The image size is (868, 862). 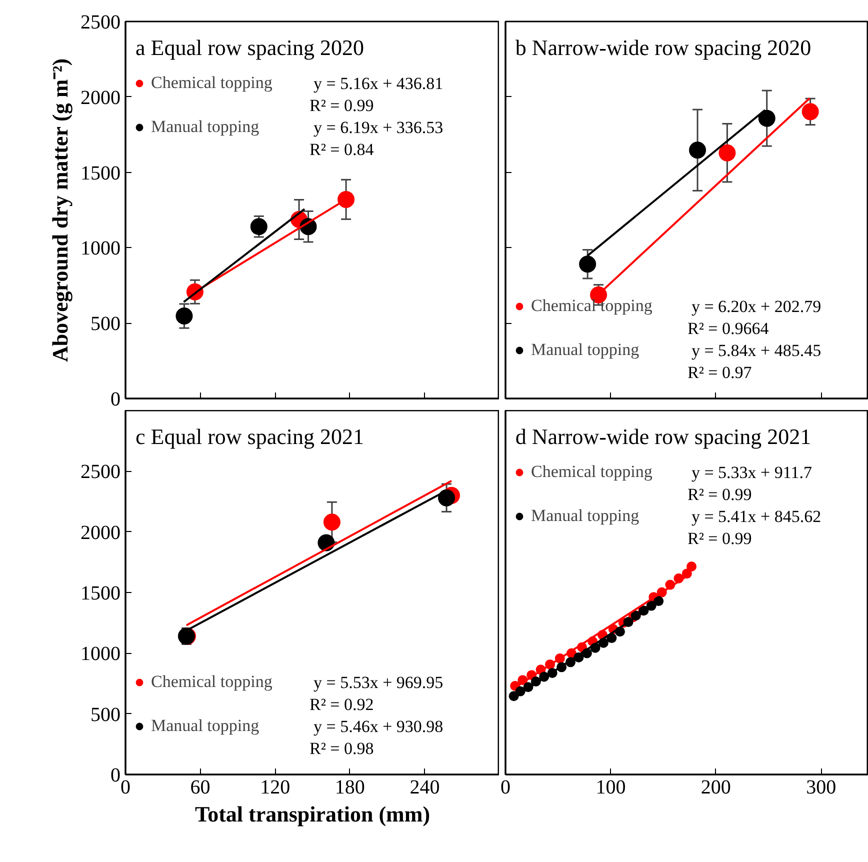 I want to click on x-tick-label: 300, so click(x=821, y=787).